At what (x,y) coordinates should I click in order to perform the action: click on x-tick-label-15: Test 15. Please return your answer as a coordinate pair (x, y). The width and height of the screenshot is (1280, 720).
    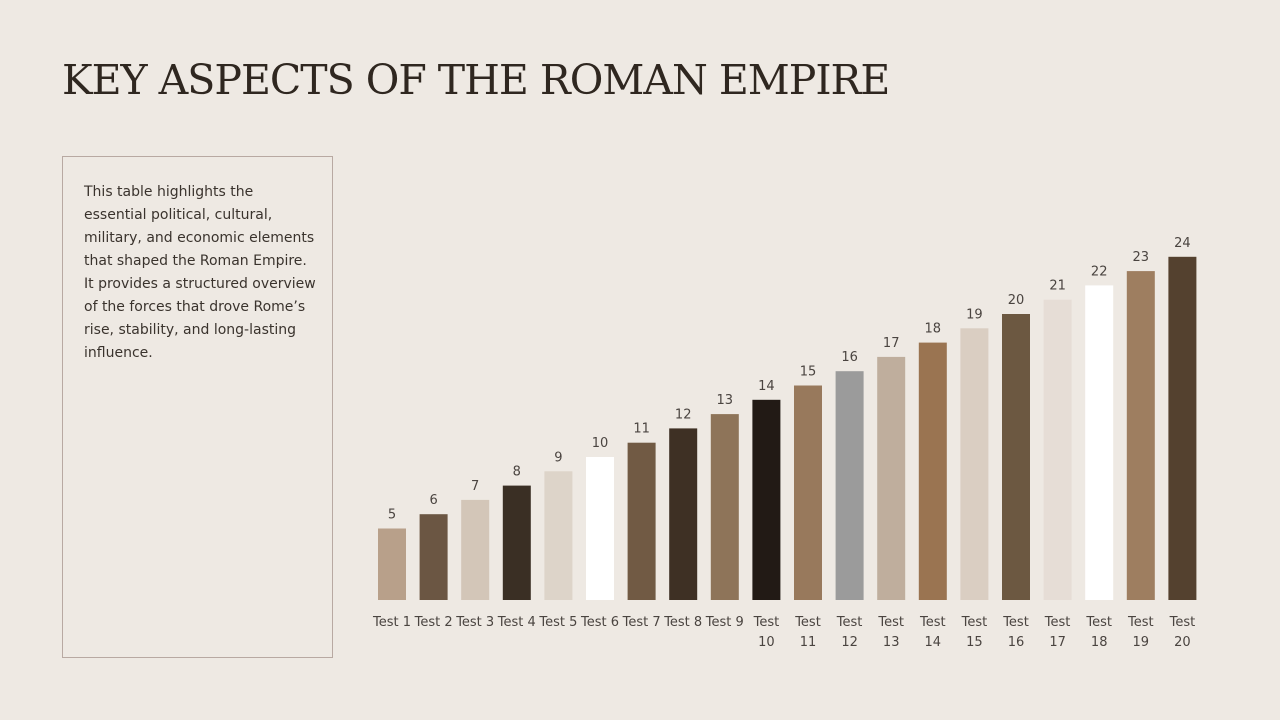
    Looking at the image, I should click on (974, 632).